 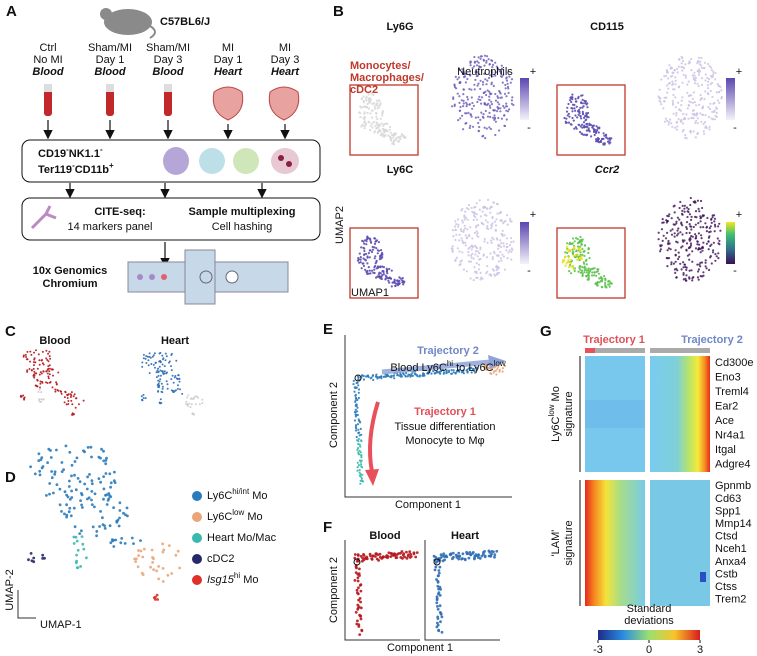 I want to click on plot-title: Heart, so click(x=465, y=536).